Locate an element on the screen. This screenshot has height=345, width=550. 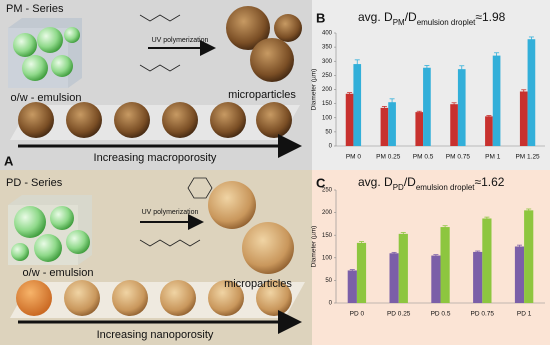
x-tick-label: PD 1 is located at coordinates (524, 314).